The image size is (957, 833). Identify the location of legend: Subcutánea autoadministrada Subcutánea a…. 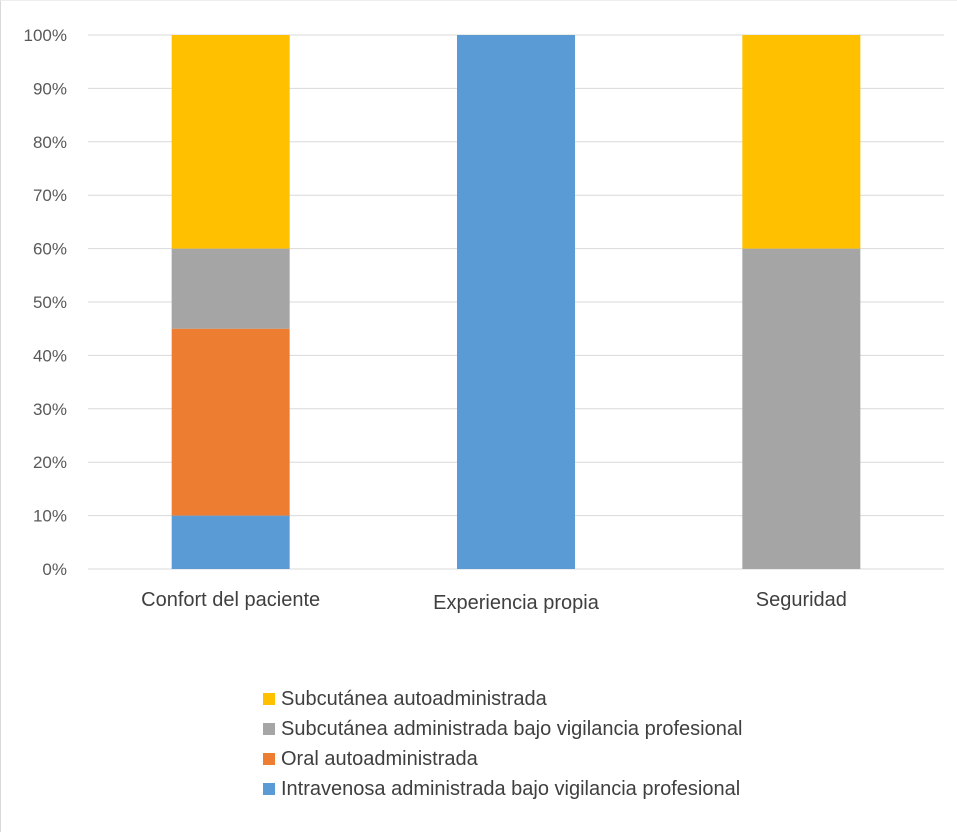
(502, 744).